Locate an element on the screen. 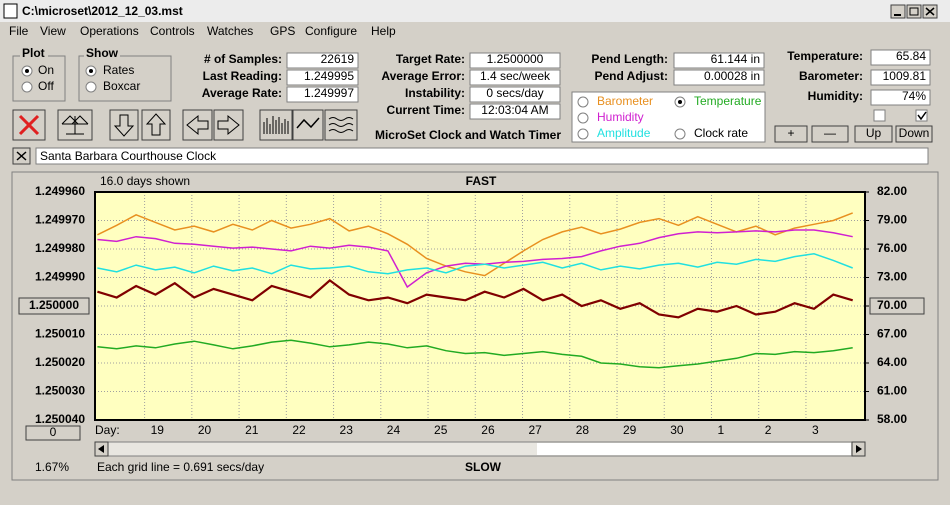  window-title: C:\microset\2012_12_03.mst is located at coordinates (102, 11).